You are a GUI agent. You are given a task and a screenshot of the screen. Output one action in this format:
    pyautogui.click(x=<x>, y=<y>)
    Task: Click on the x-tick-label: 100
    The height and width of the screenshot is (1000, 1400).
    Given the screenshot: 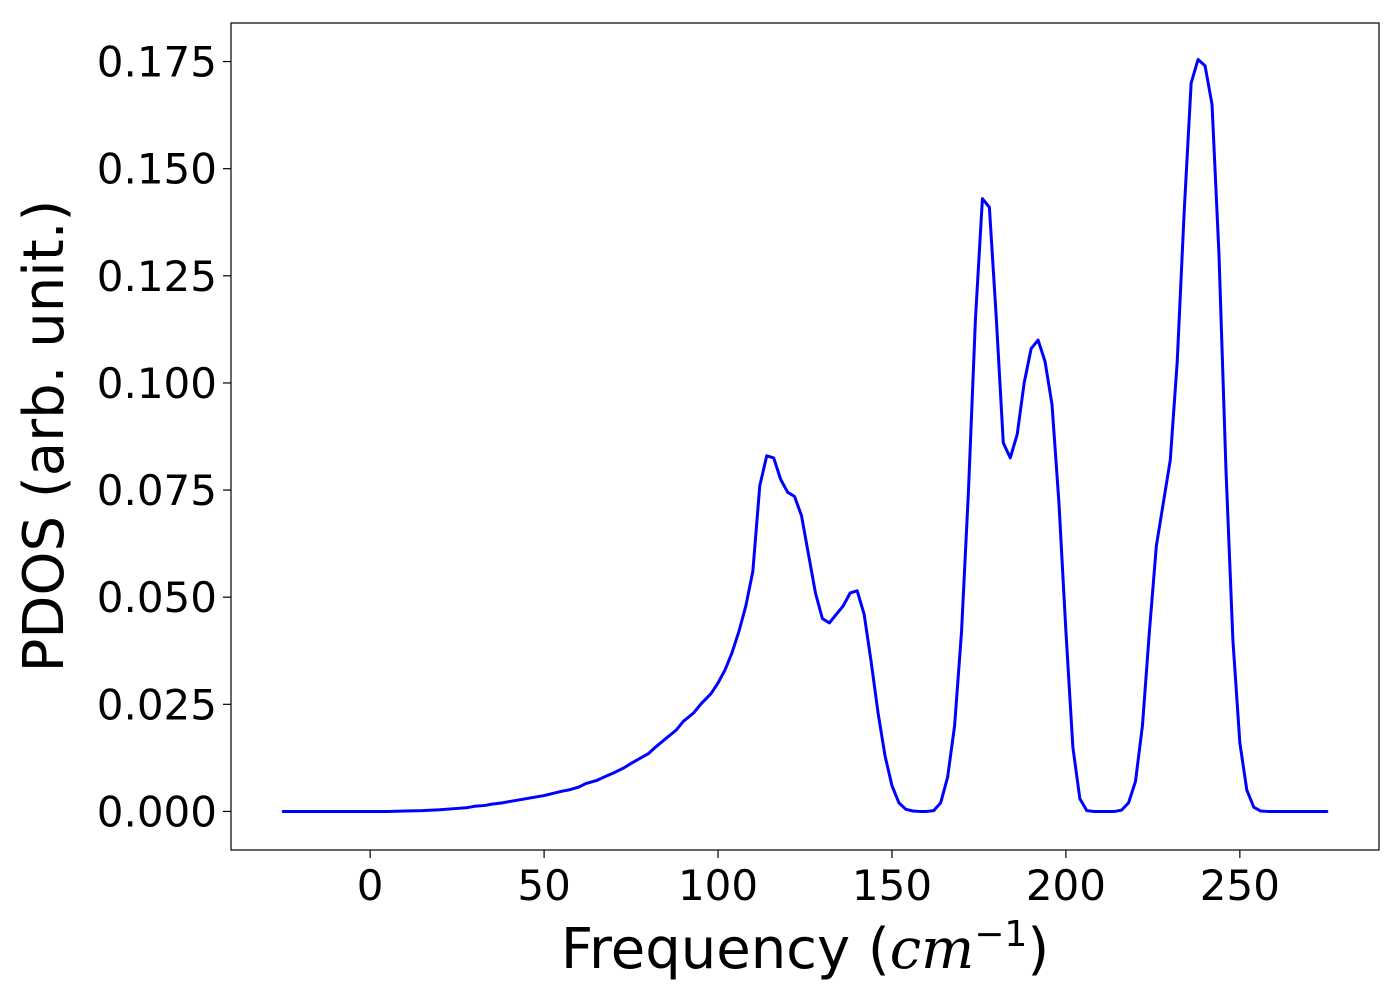 What is the action you would take?
    pyautogui.click(x=718, y=885)
    